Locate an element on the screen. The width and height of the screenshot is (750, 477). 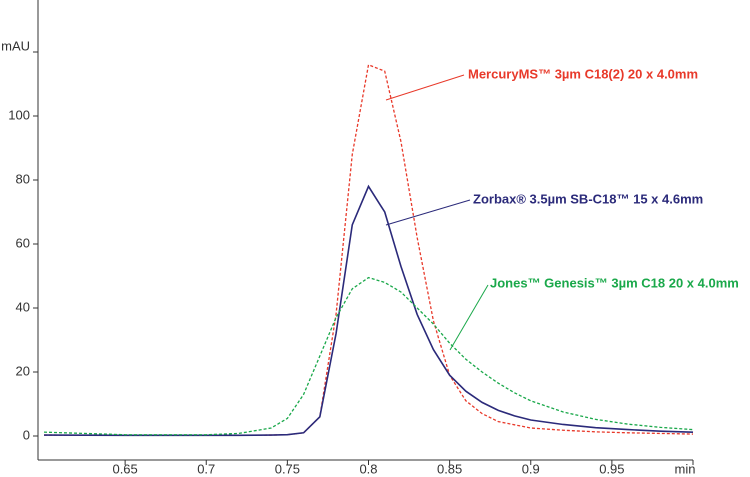
x-tick-label: 0.85 is located at coordinates (449, 468).